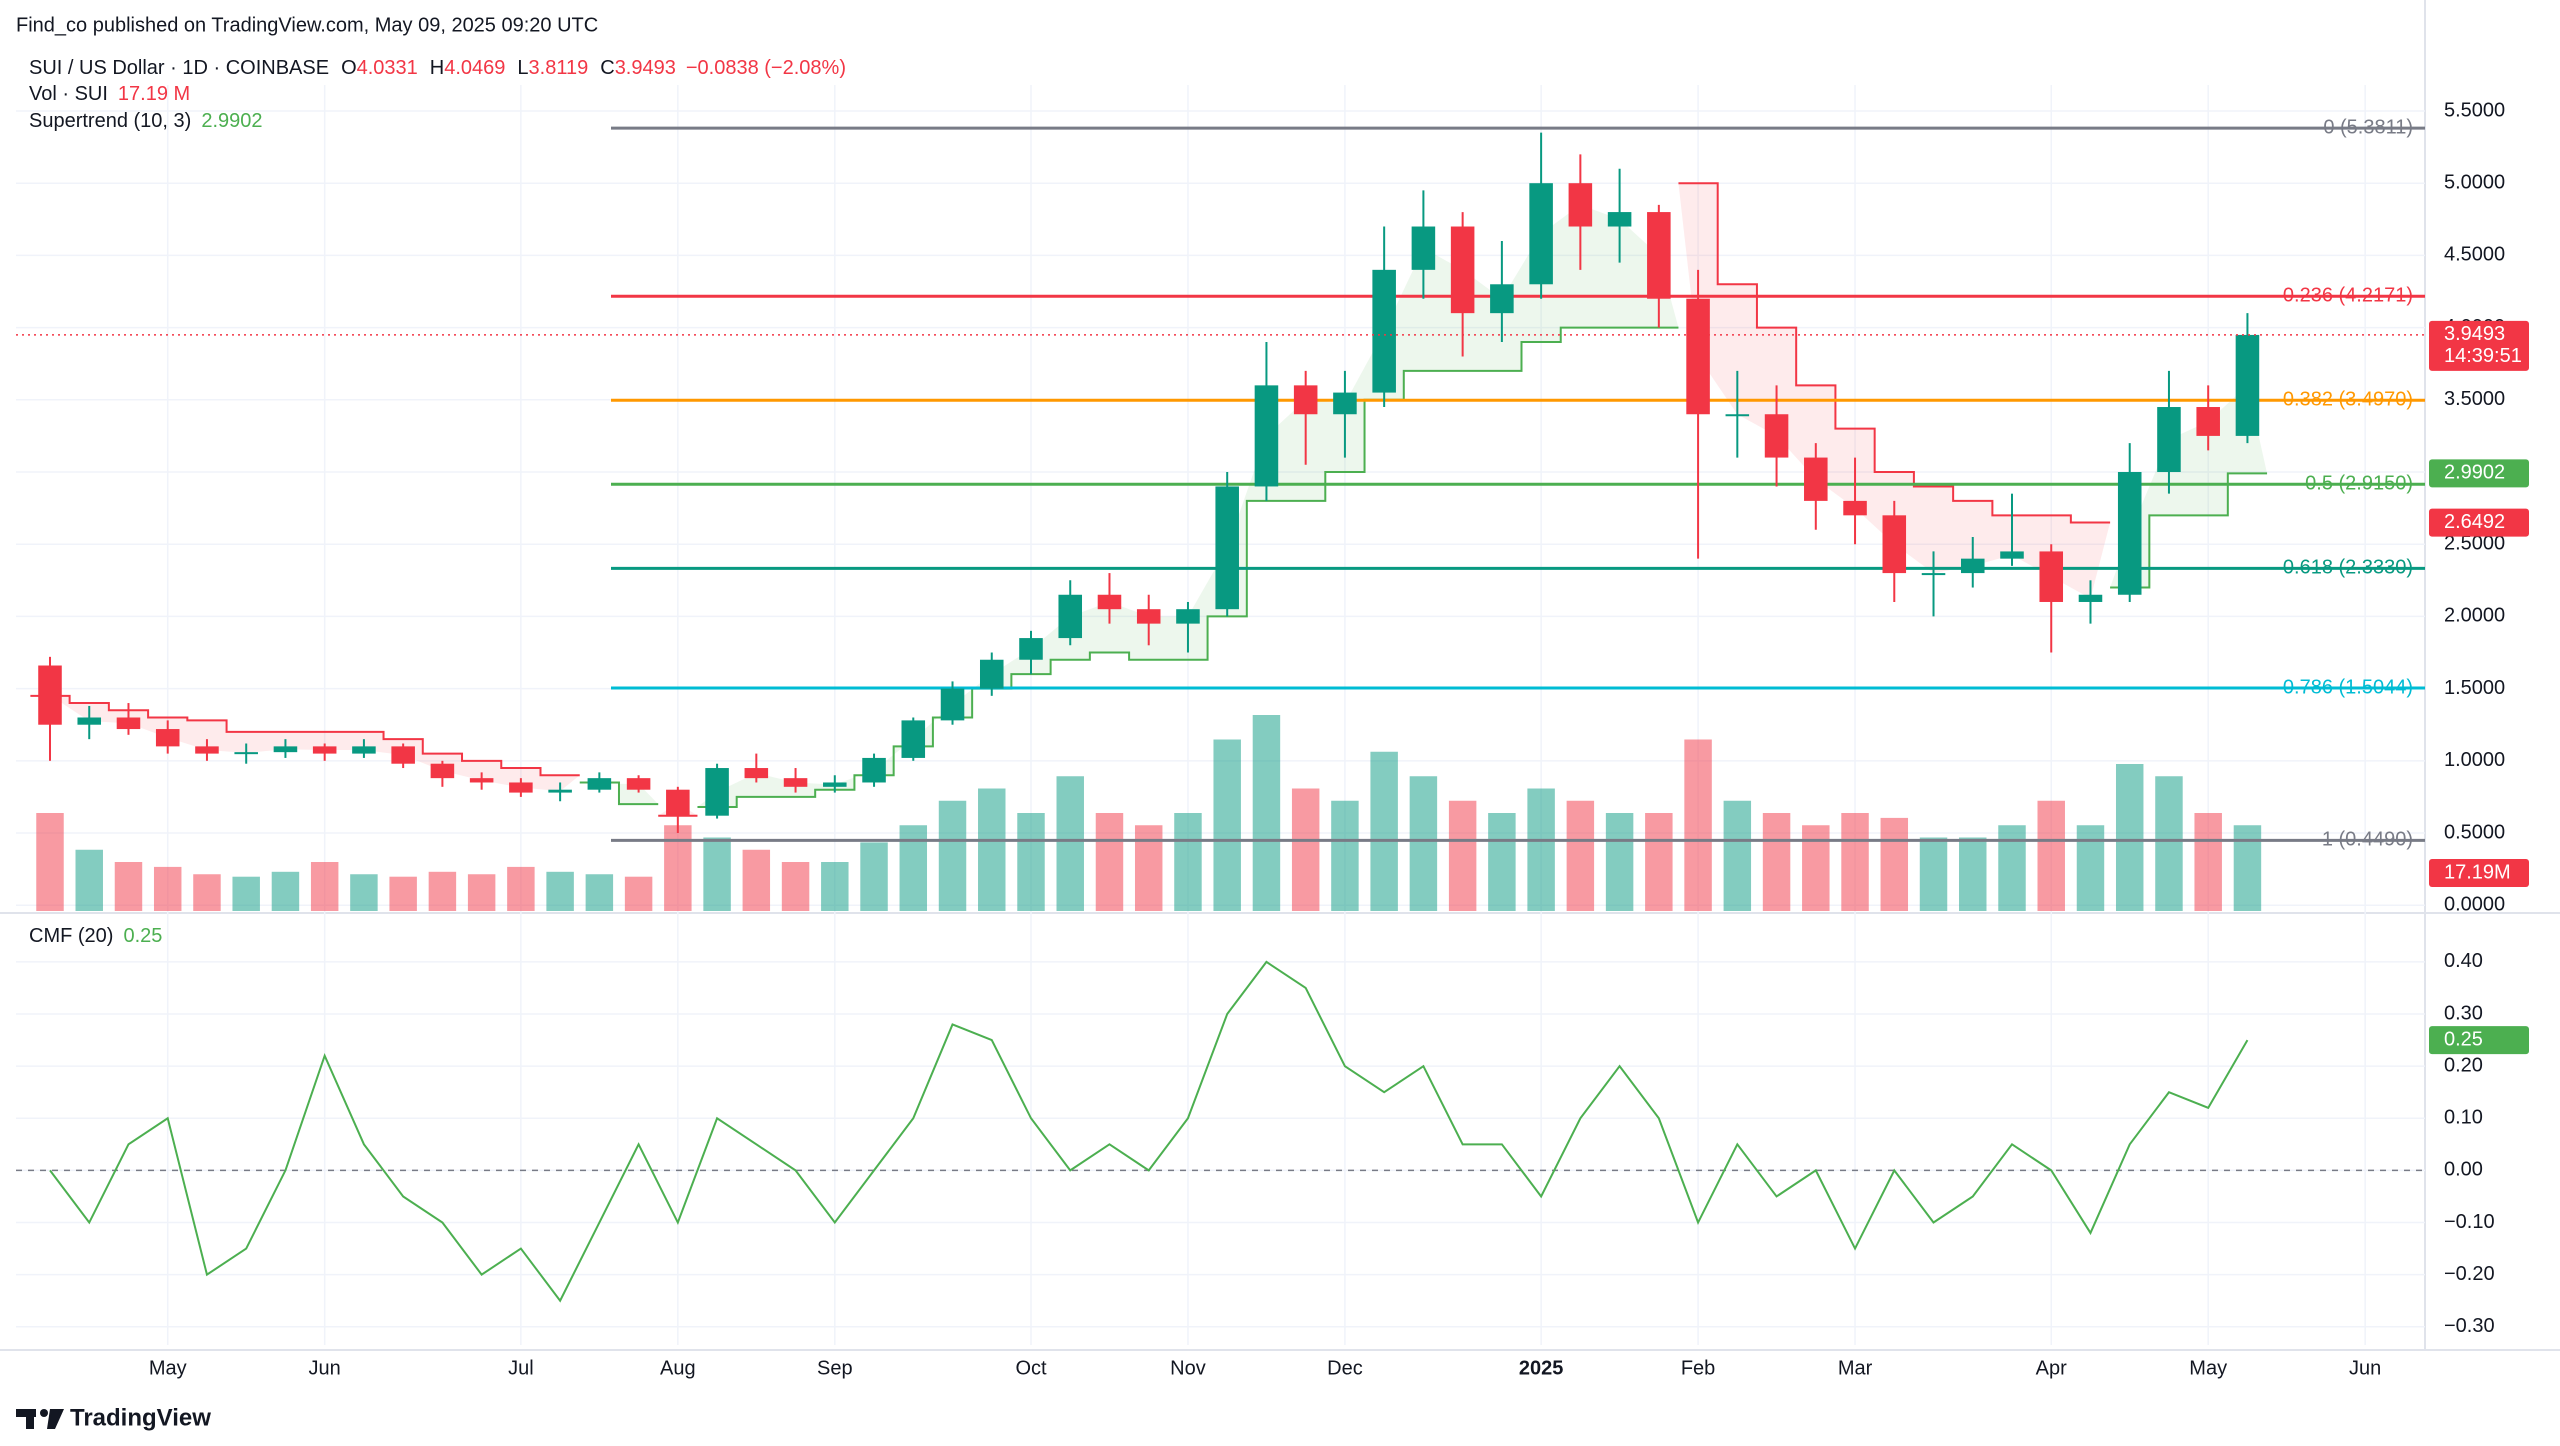 The width and height of the screenshot is (2560, 1446). Describe the element at coordinates (678, 1368) in the screenshot. I see `x-tick-label: Aug` at that location.